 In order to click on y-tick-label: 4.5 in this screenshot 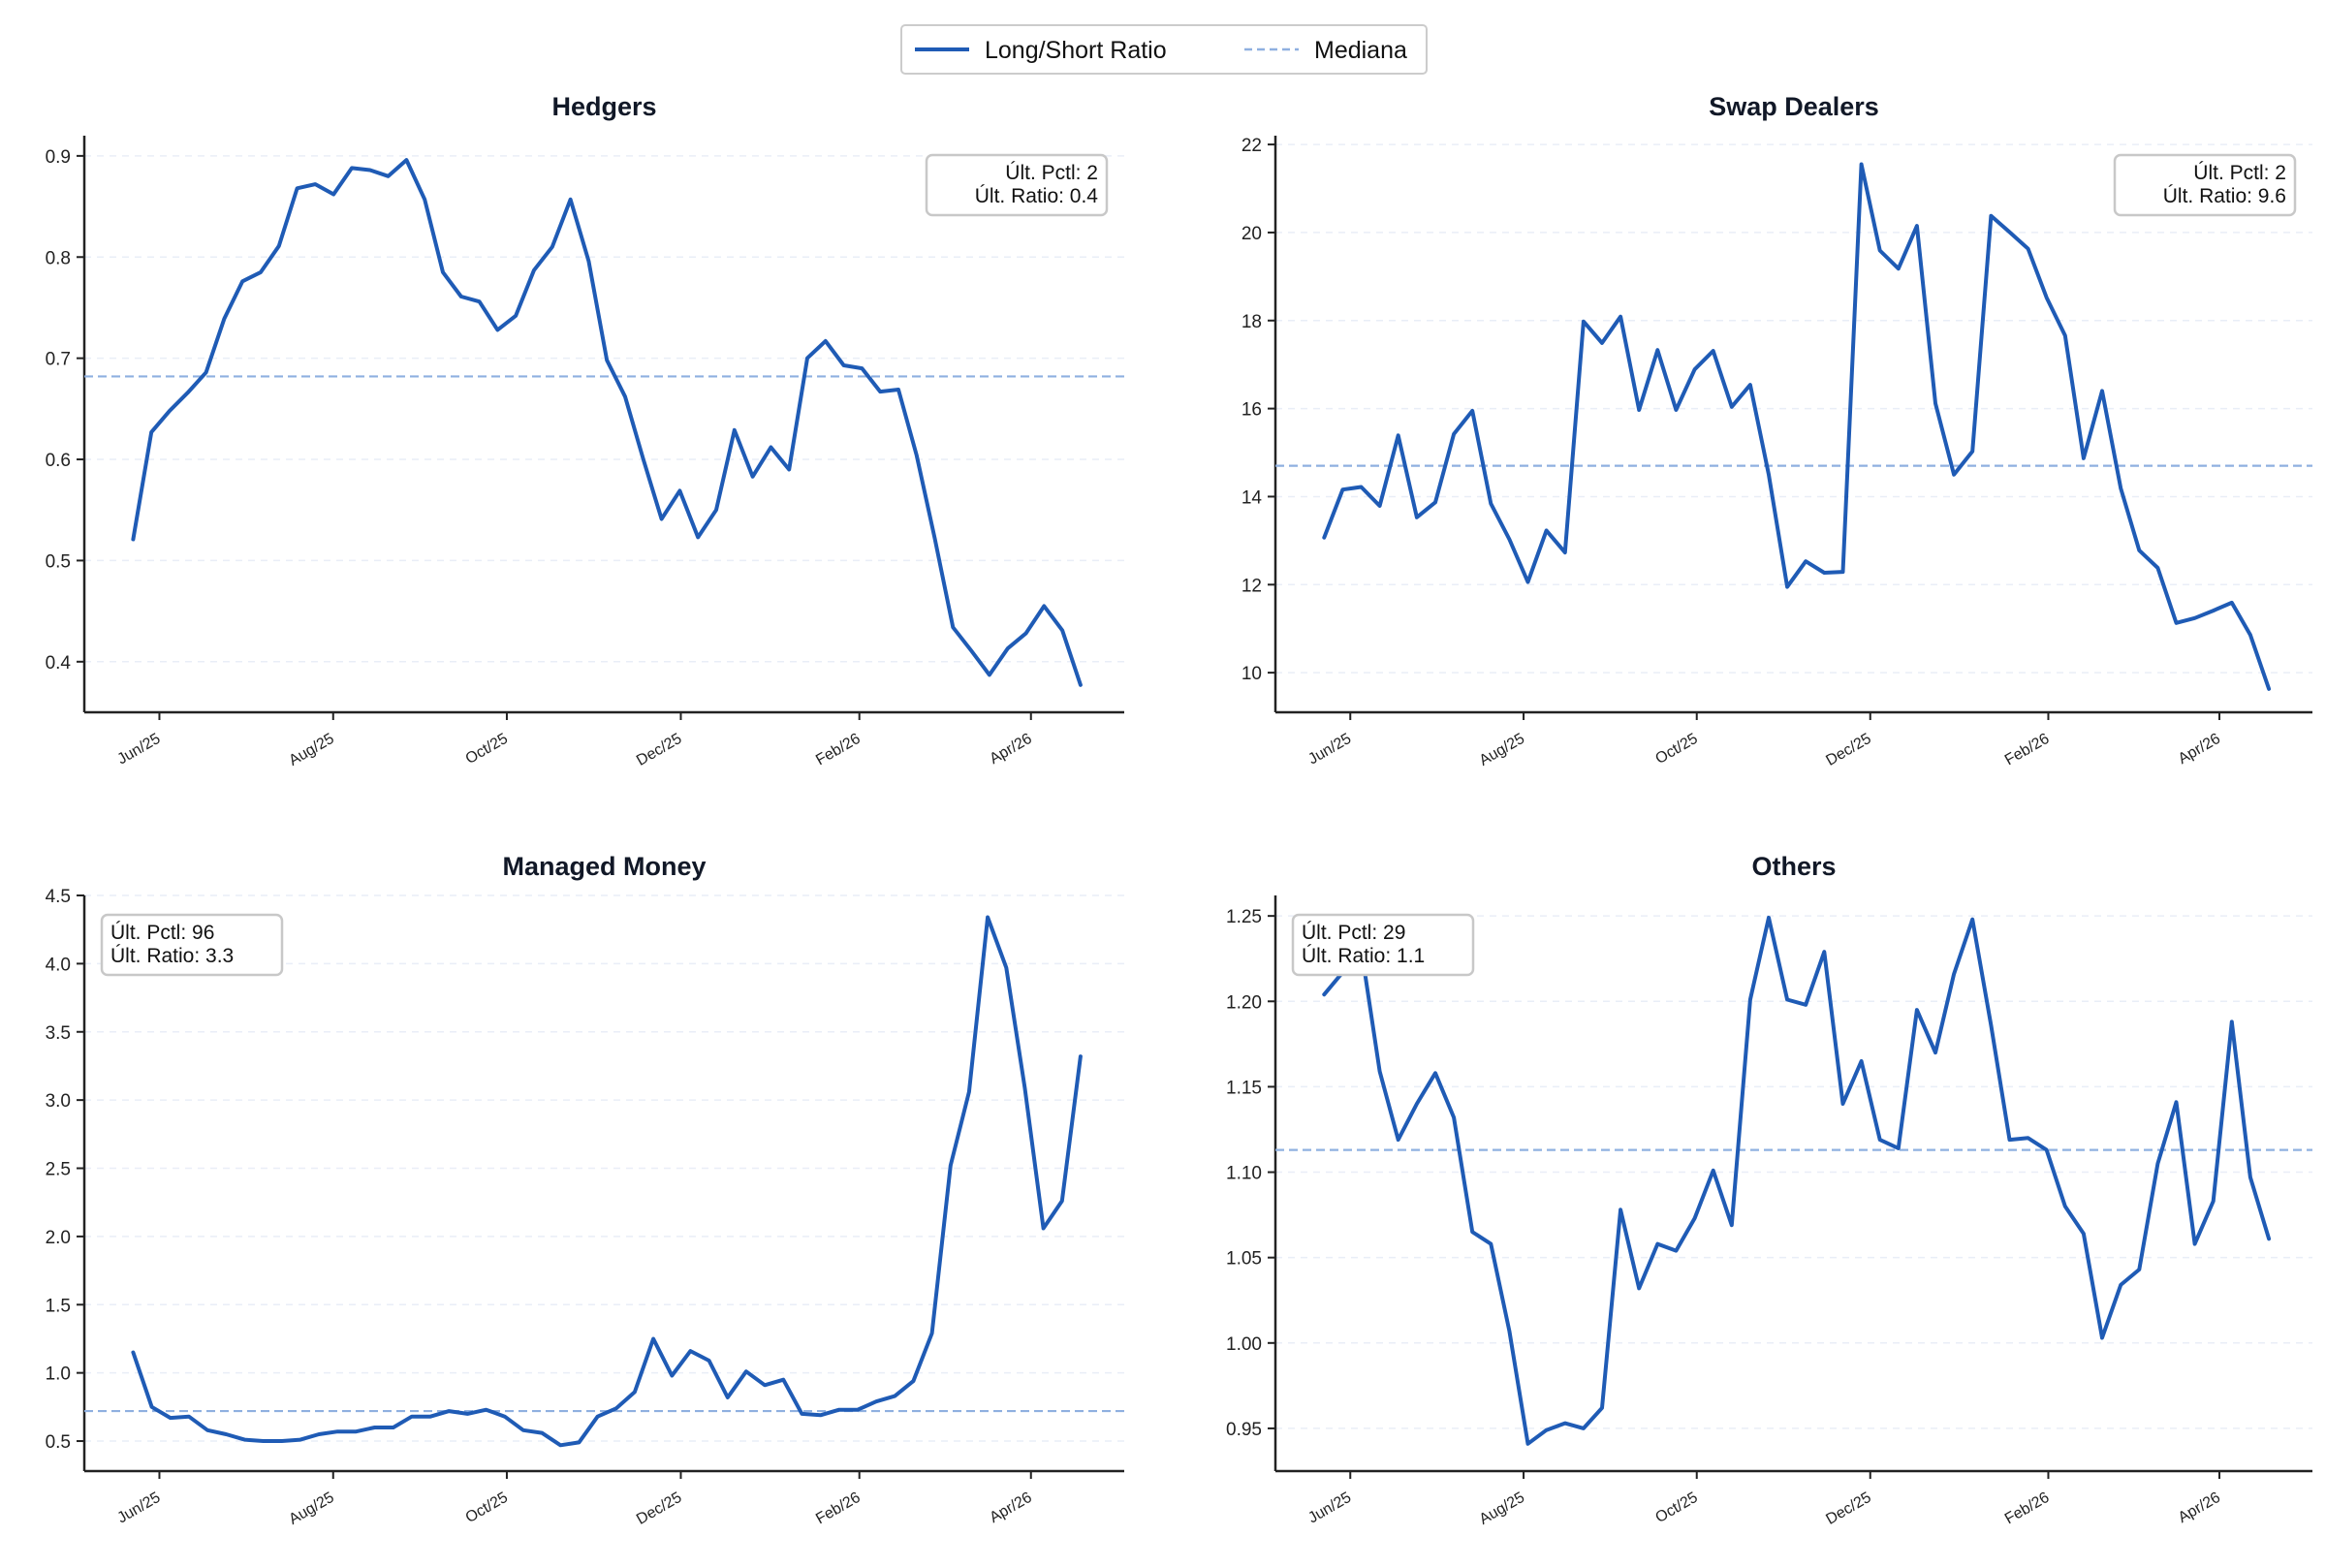, I will do `click(58, 897)`.